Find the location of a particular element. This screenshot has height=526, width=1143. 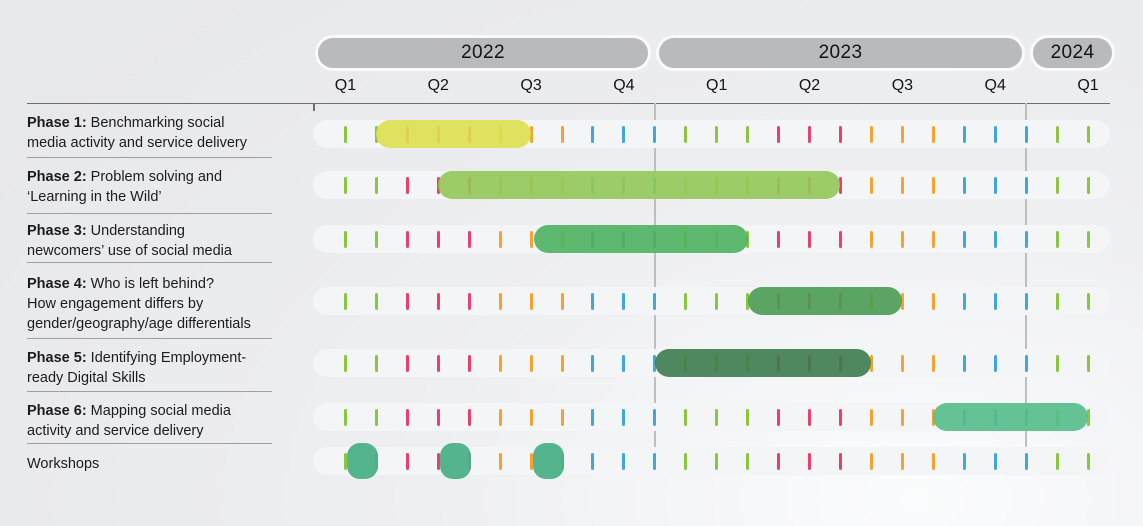

quarter-label-2023-q2: Q2 is located at coordinates (809, 85).